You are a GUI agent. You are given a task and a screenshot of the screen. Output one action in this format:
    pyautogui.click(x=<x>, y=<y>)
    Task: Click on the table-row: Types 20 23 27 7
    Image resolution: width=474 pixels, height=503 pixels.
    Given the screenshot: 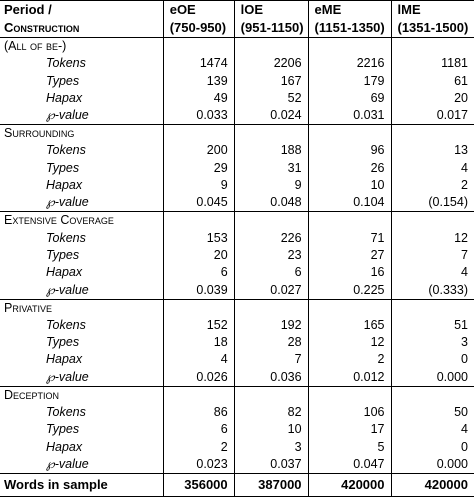 What is the action you would take?
    pyautogui.click(x=237, y=255)
    